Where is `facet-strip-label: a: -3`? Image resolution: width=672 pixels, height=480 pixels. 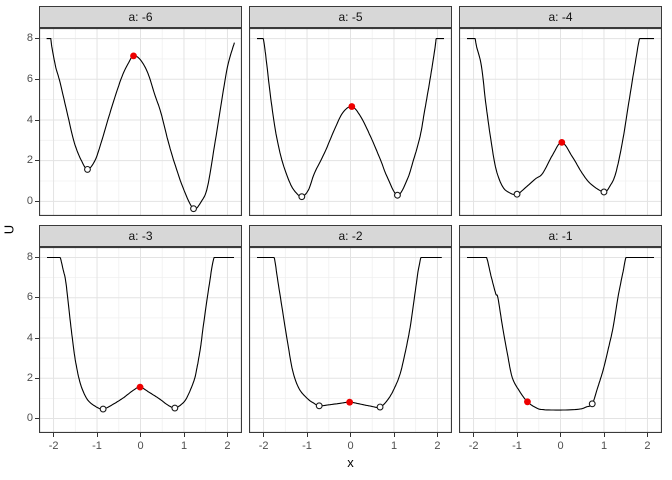 facet-strip-label: a: -3 is located at coordinates (140, 236).